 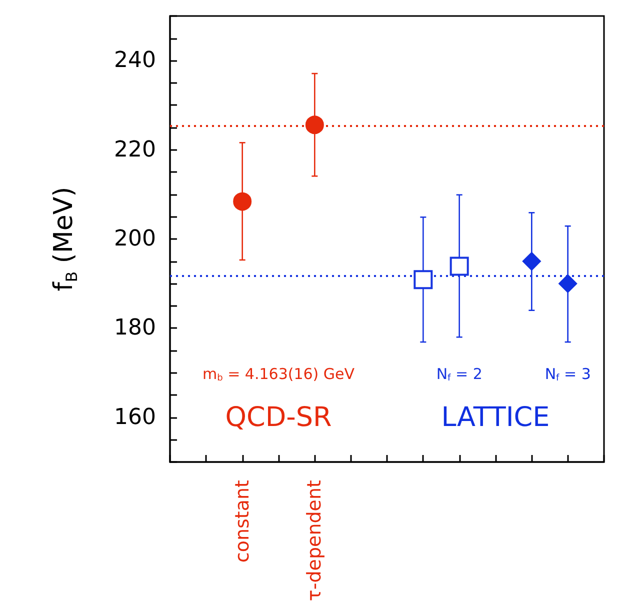 What do you see at coordinates (135, 328) in the screenshot?
I see `y-tick-label: 180` at bounding box center [135, 328].